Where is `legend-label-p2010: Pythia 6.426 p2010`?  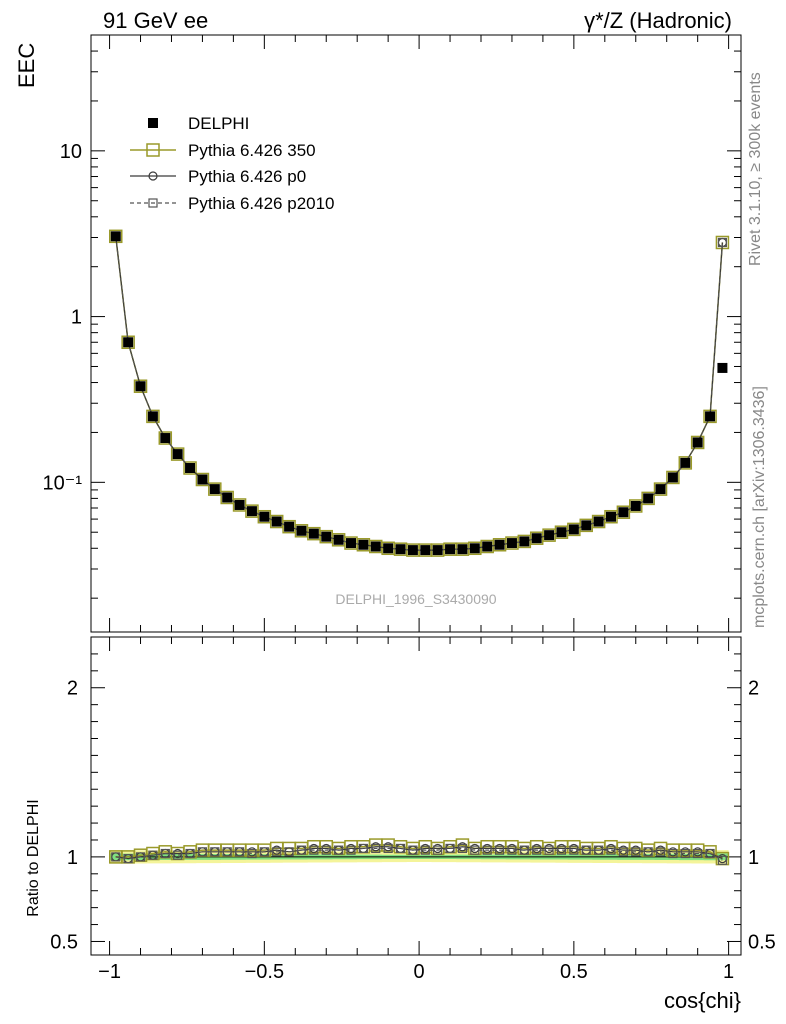 legend-label-p2010: Pythia 6.426 p2010 is located at coordinates (261, 203).